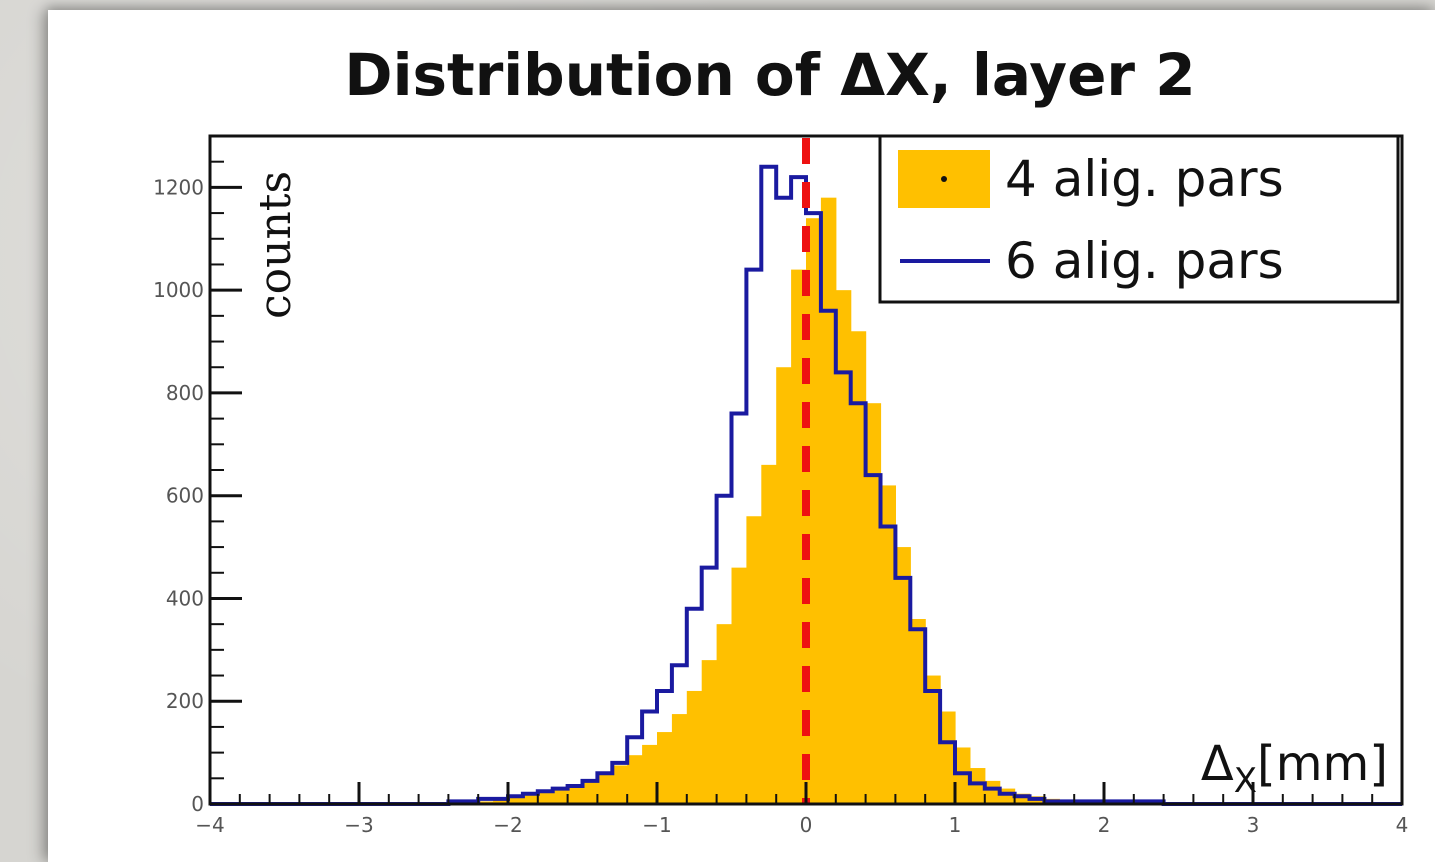  I want to click on y-tick-label: 1000, so click(178, 290).